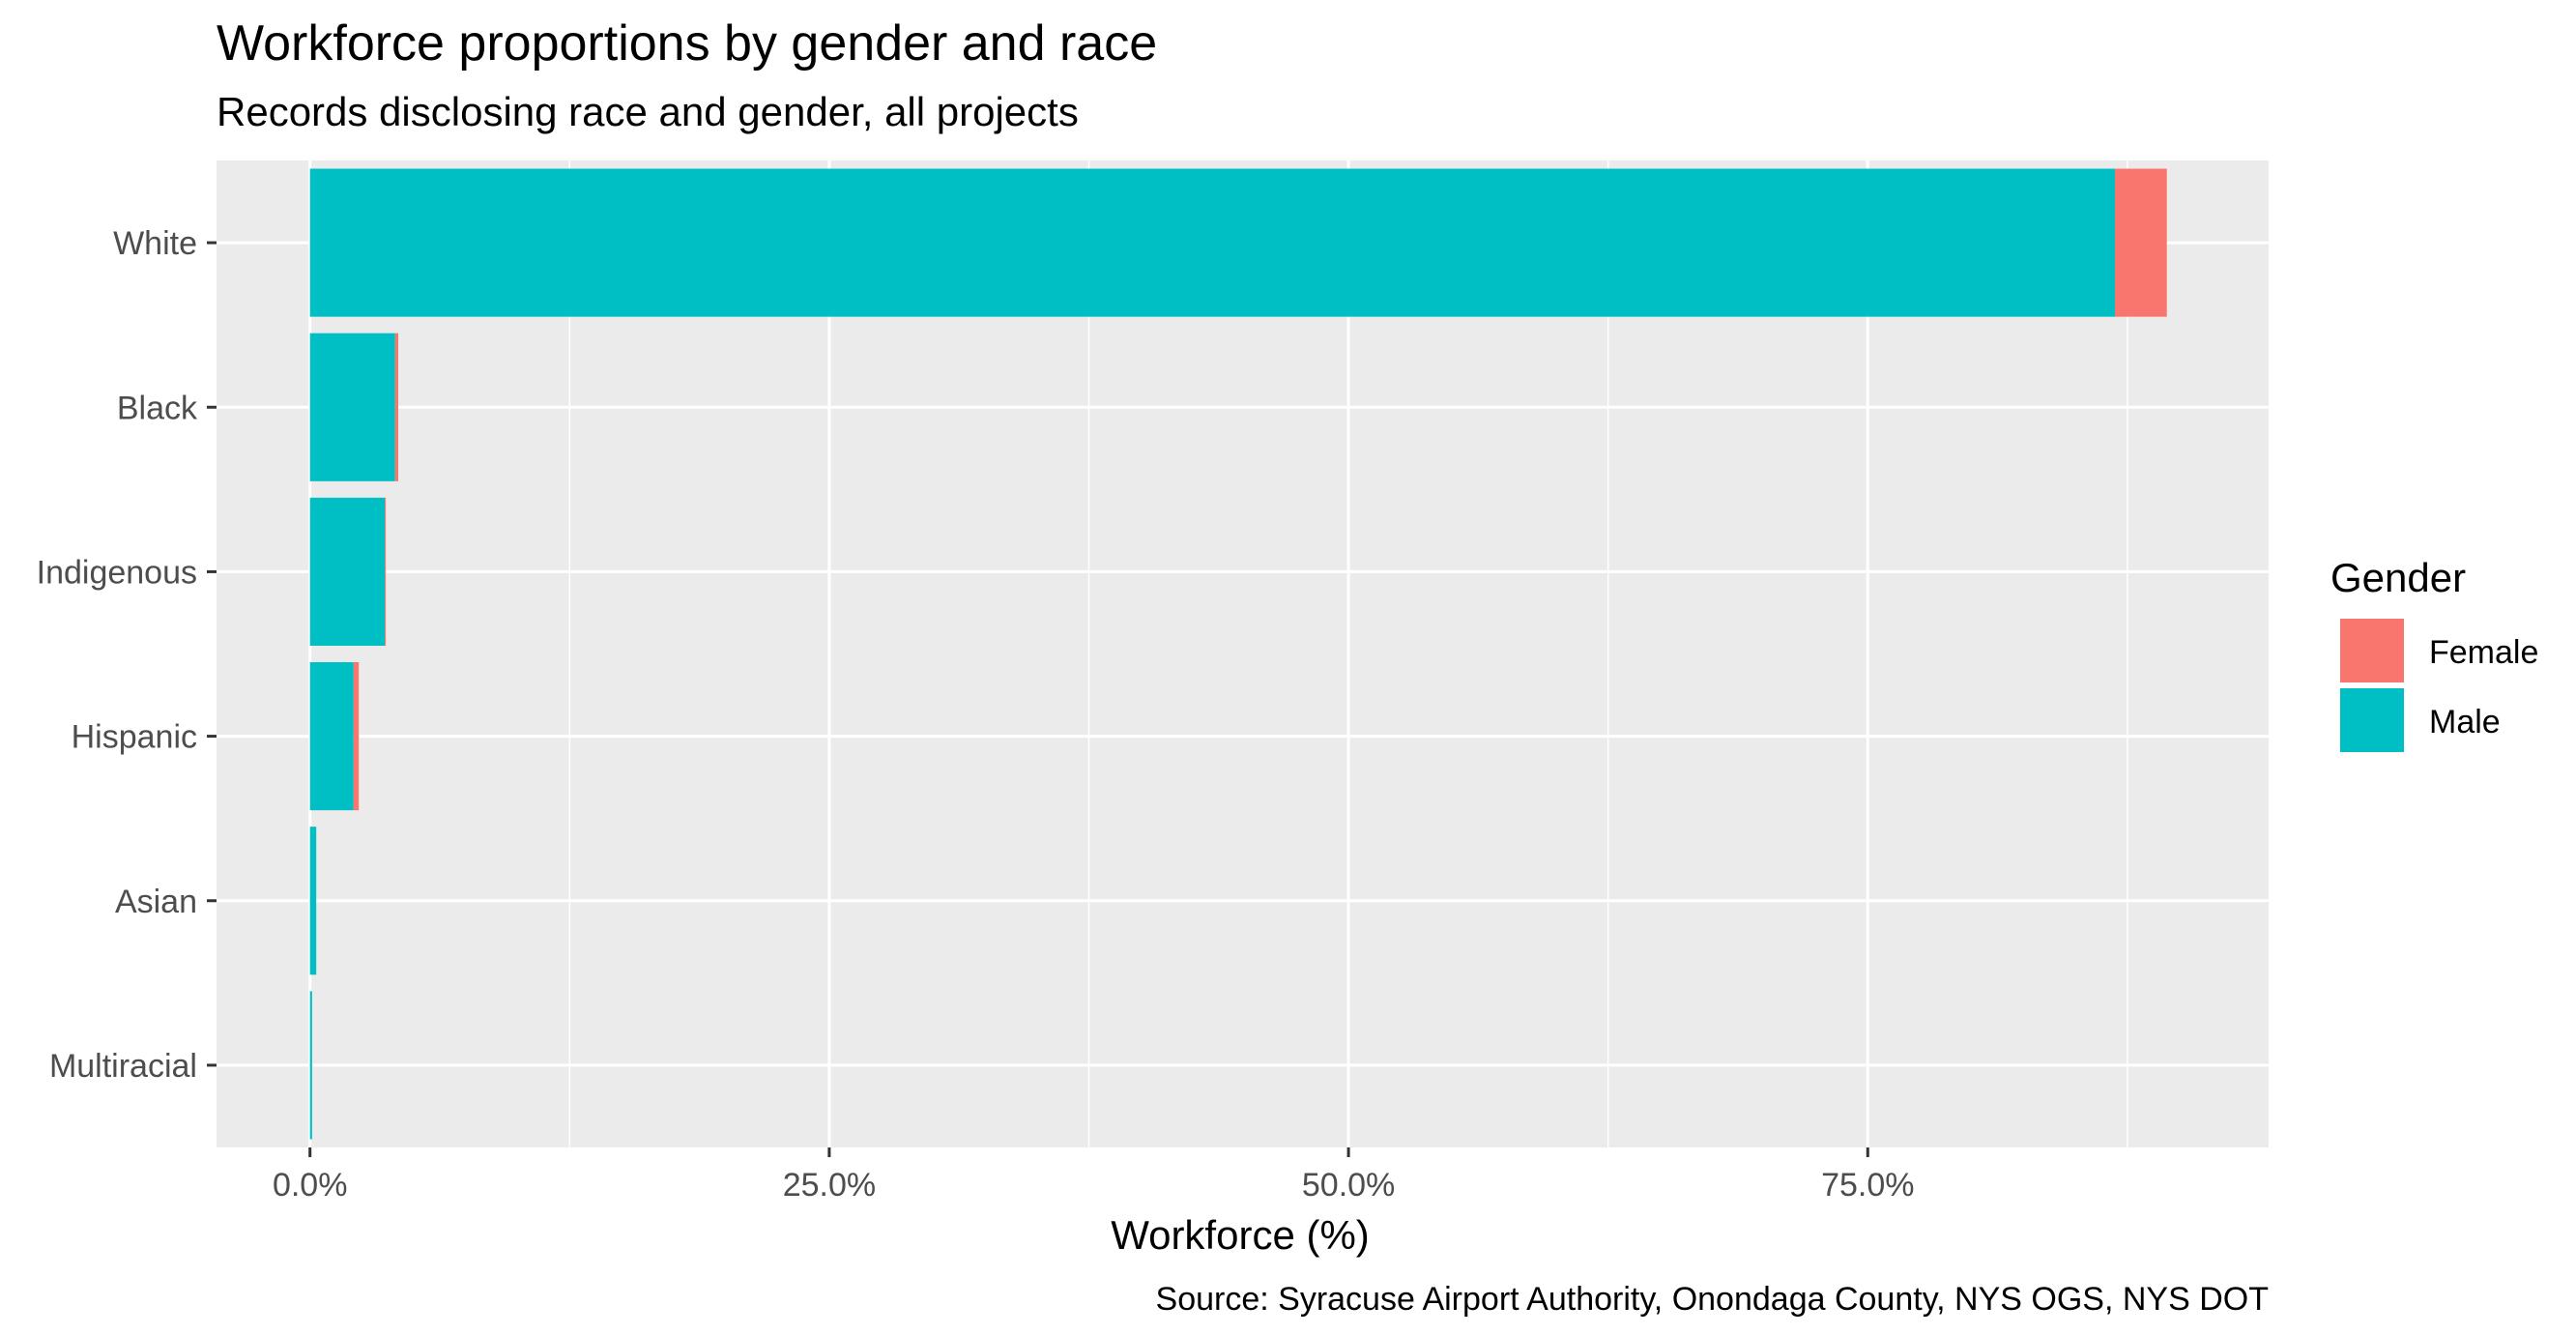 This screenshot has height=1335, width=2576. Describe the element at coordinates (123, 1066) in the screenshot. I see `y-tick-label: Multiracial` at that location.